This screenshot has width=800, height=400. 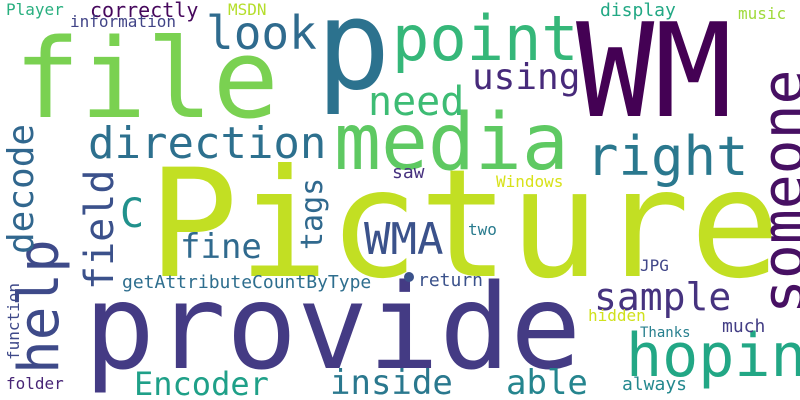 What do you see at coordinates (409, 277) in the screenshot?
I see `bullet-dot` at bounding box center [409, 277].